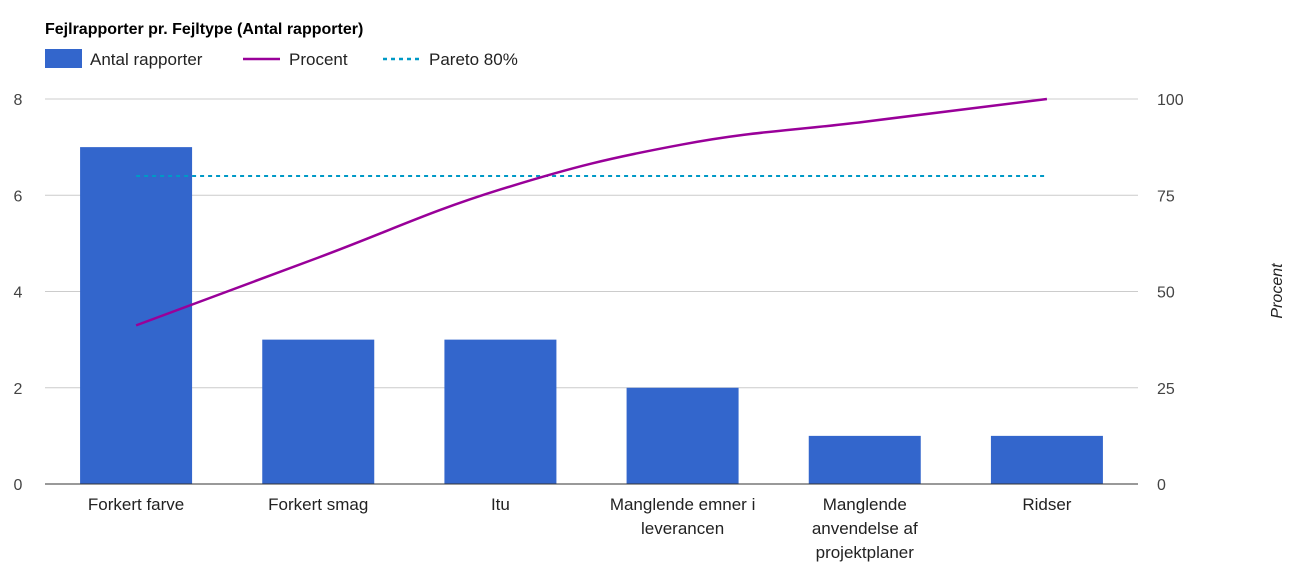 The width and height of the screenshot is (1304, 574). Describe the element at coordinates (1166, 389) in the screenshot. I see `right-tick-label: 25` at that location.